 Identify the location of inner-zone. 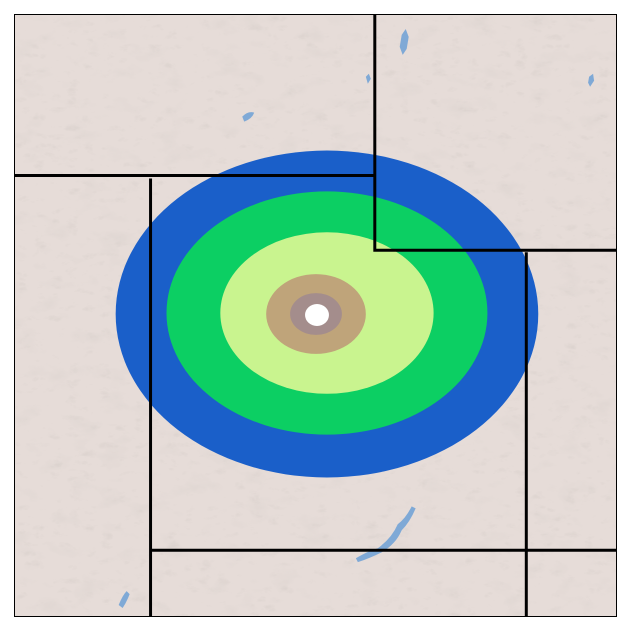
(317, 315).